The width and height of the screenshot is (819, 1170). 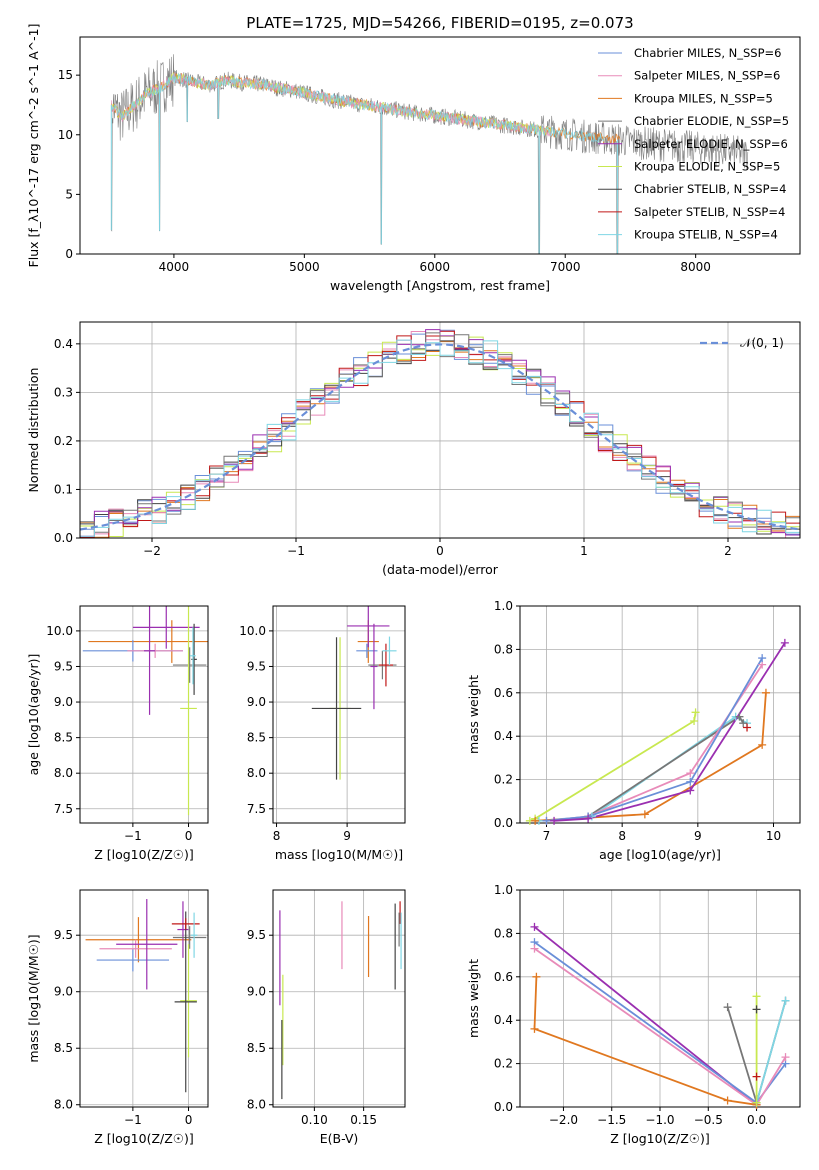 I want to click on series-line-blue, so click(x=654, y=739).